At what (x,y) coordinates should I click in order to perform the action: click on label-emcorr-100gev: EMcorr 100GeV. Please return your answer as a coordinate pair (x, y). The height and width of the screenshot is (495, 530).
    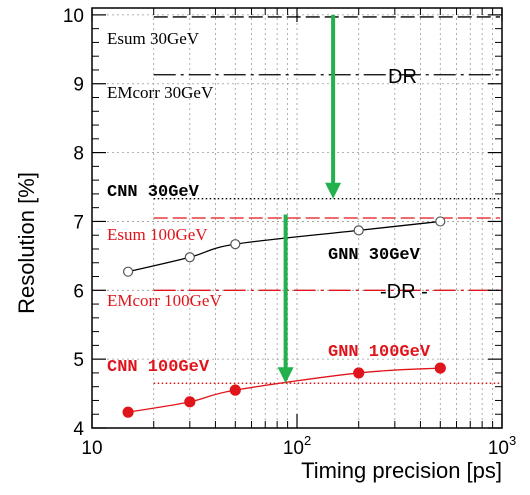
    Looking at the image, I should click on (164, 300).